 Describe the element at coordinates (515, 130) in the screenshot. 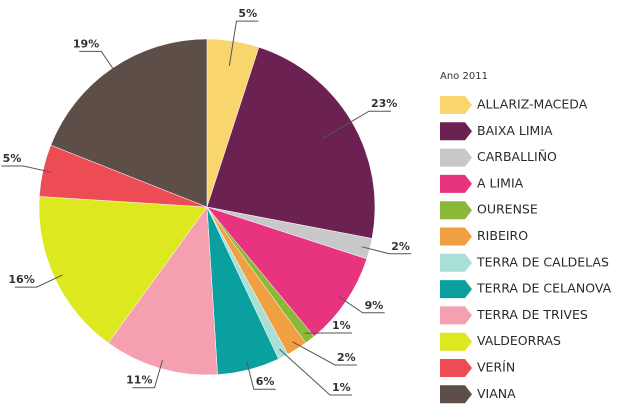

I see `legend-label: BAIXA LIMIA` at that location.